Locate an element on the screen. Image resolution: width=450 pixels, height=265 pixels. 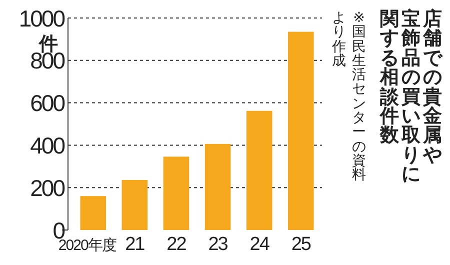
x-tick-label: 23 is located at coordinates (218, 244).